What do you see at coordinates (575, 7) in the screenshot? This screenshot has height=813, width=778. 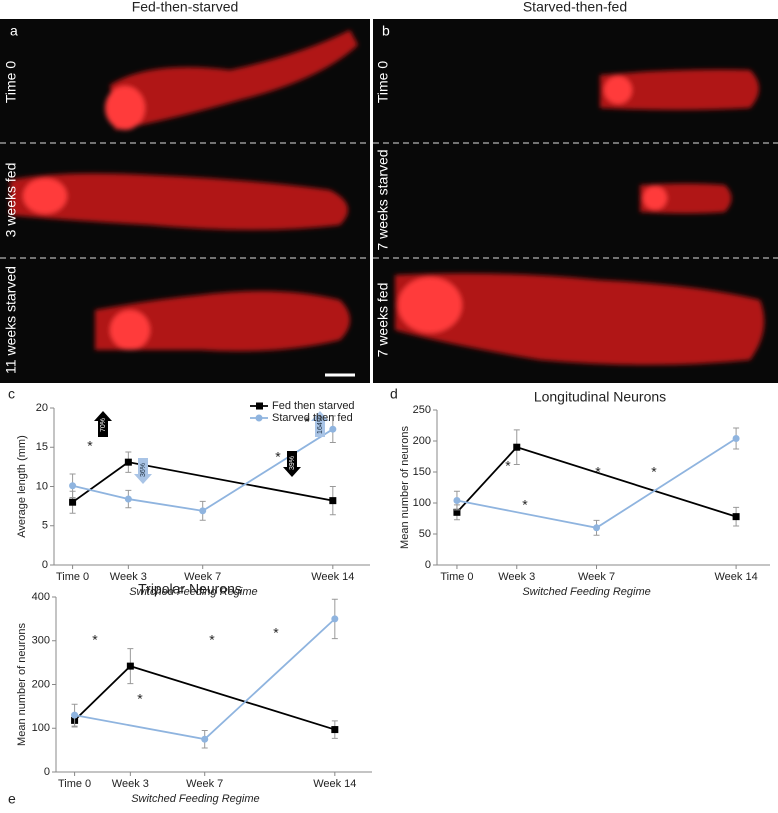 I see `column-header: Starved-then-fed` at bounding box center [575, 7].